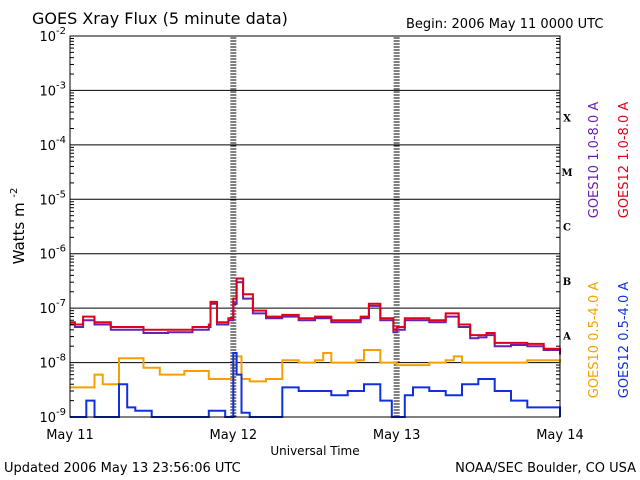  What do you see at coordinates (52, 35) in the screenshot?
I see `y-tick-label: 10⁻²` at bounding box center [52, 35].